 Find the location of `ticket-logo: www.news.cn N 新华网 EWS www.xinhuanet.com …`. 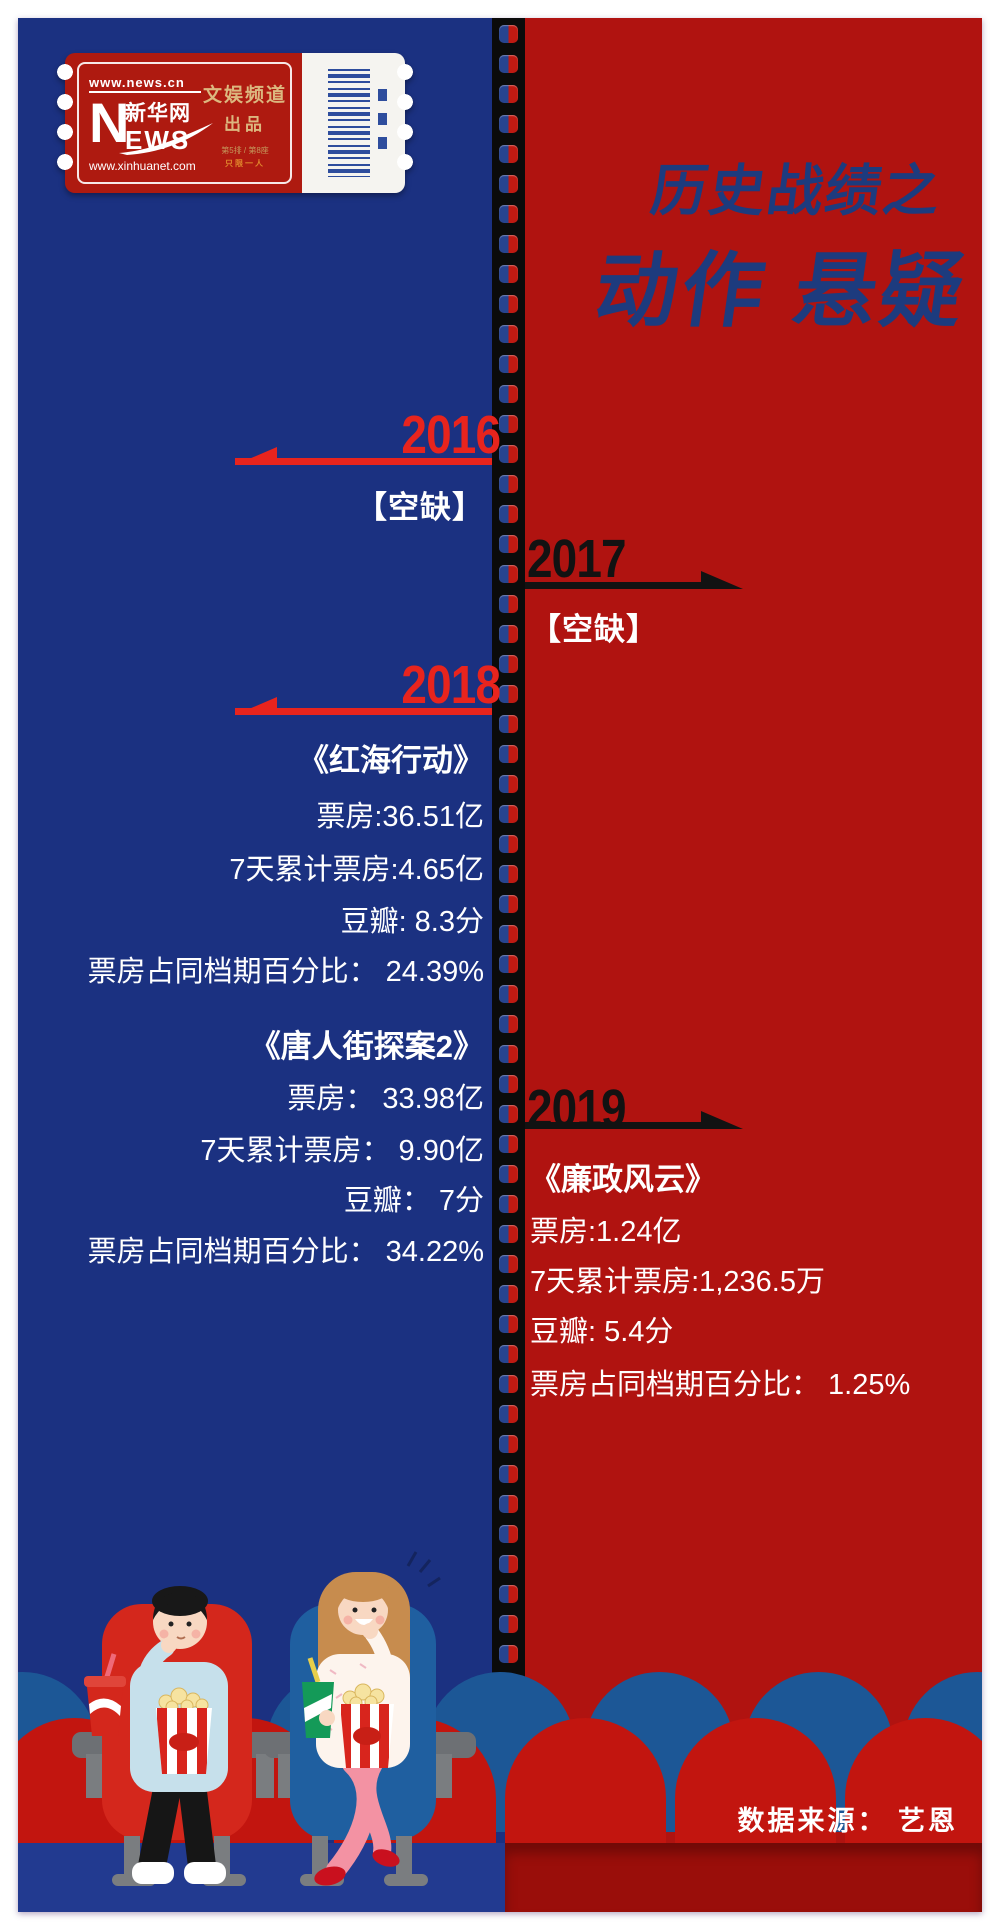

ticket-logo: www.news.cn N 新华网 EWS www.xinhuanet.com … is located at coordinates (235, 123).